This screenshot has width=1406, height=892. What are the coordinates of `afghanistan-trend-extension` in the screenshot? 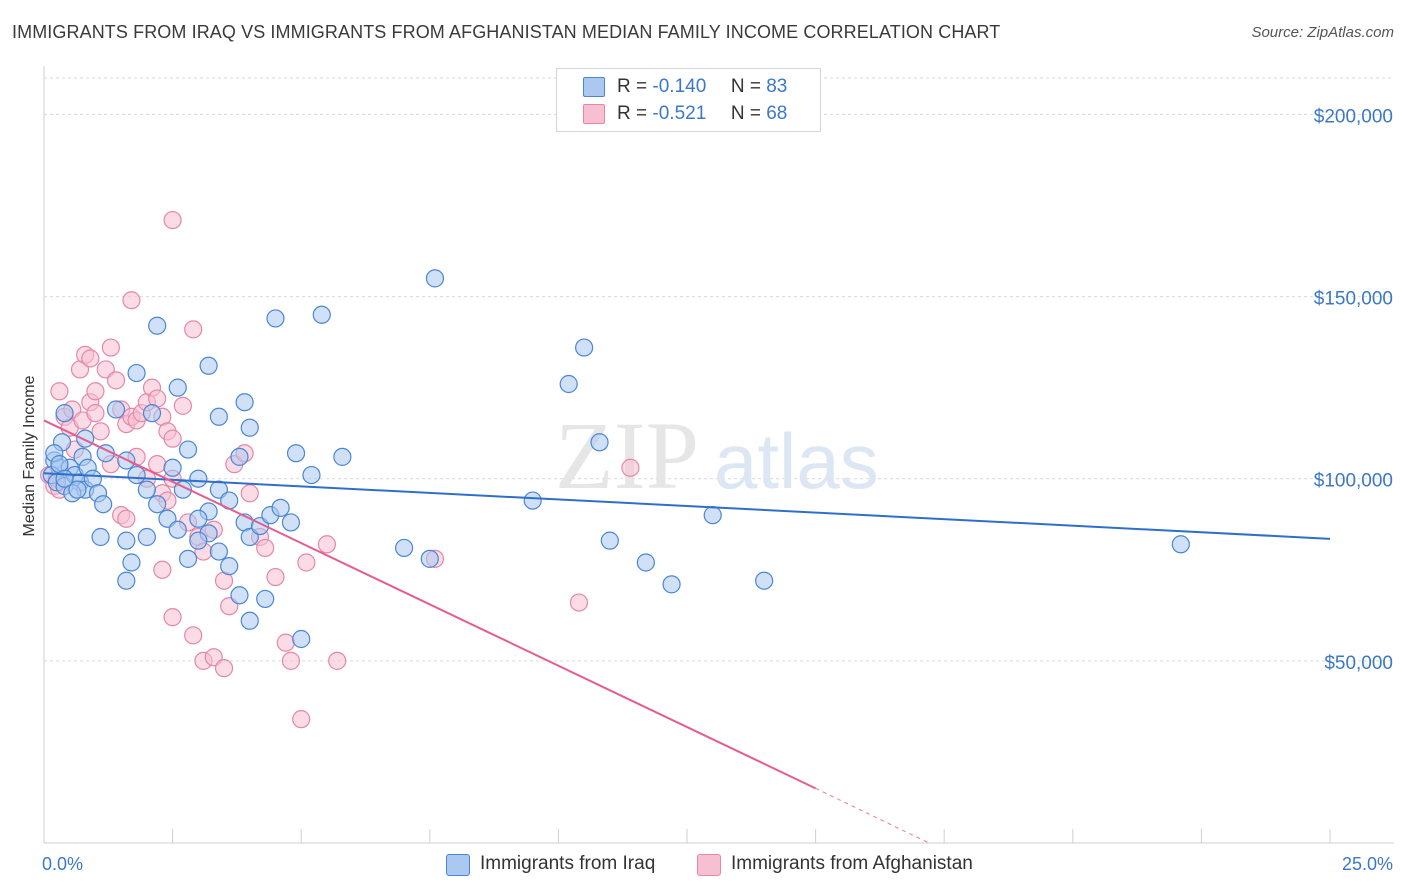 It's located at (872, 815).